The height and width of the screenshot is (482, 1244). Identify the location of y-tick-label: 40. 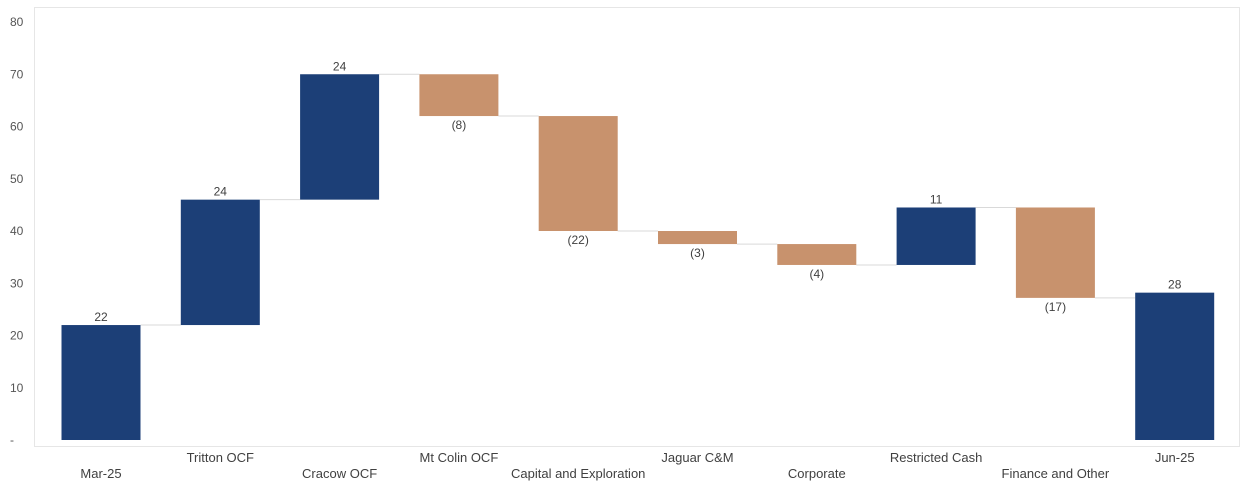
(17, 231).